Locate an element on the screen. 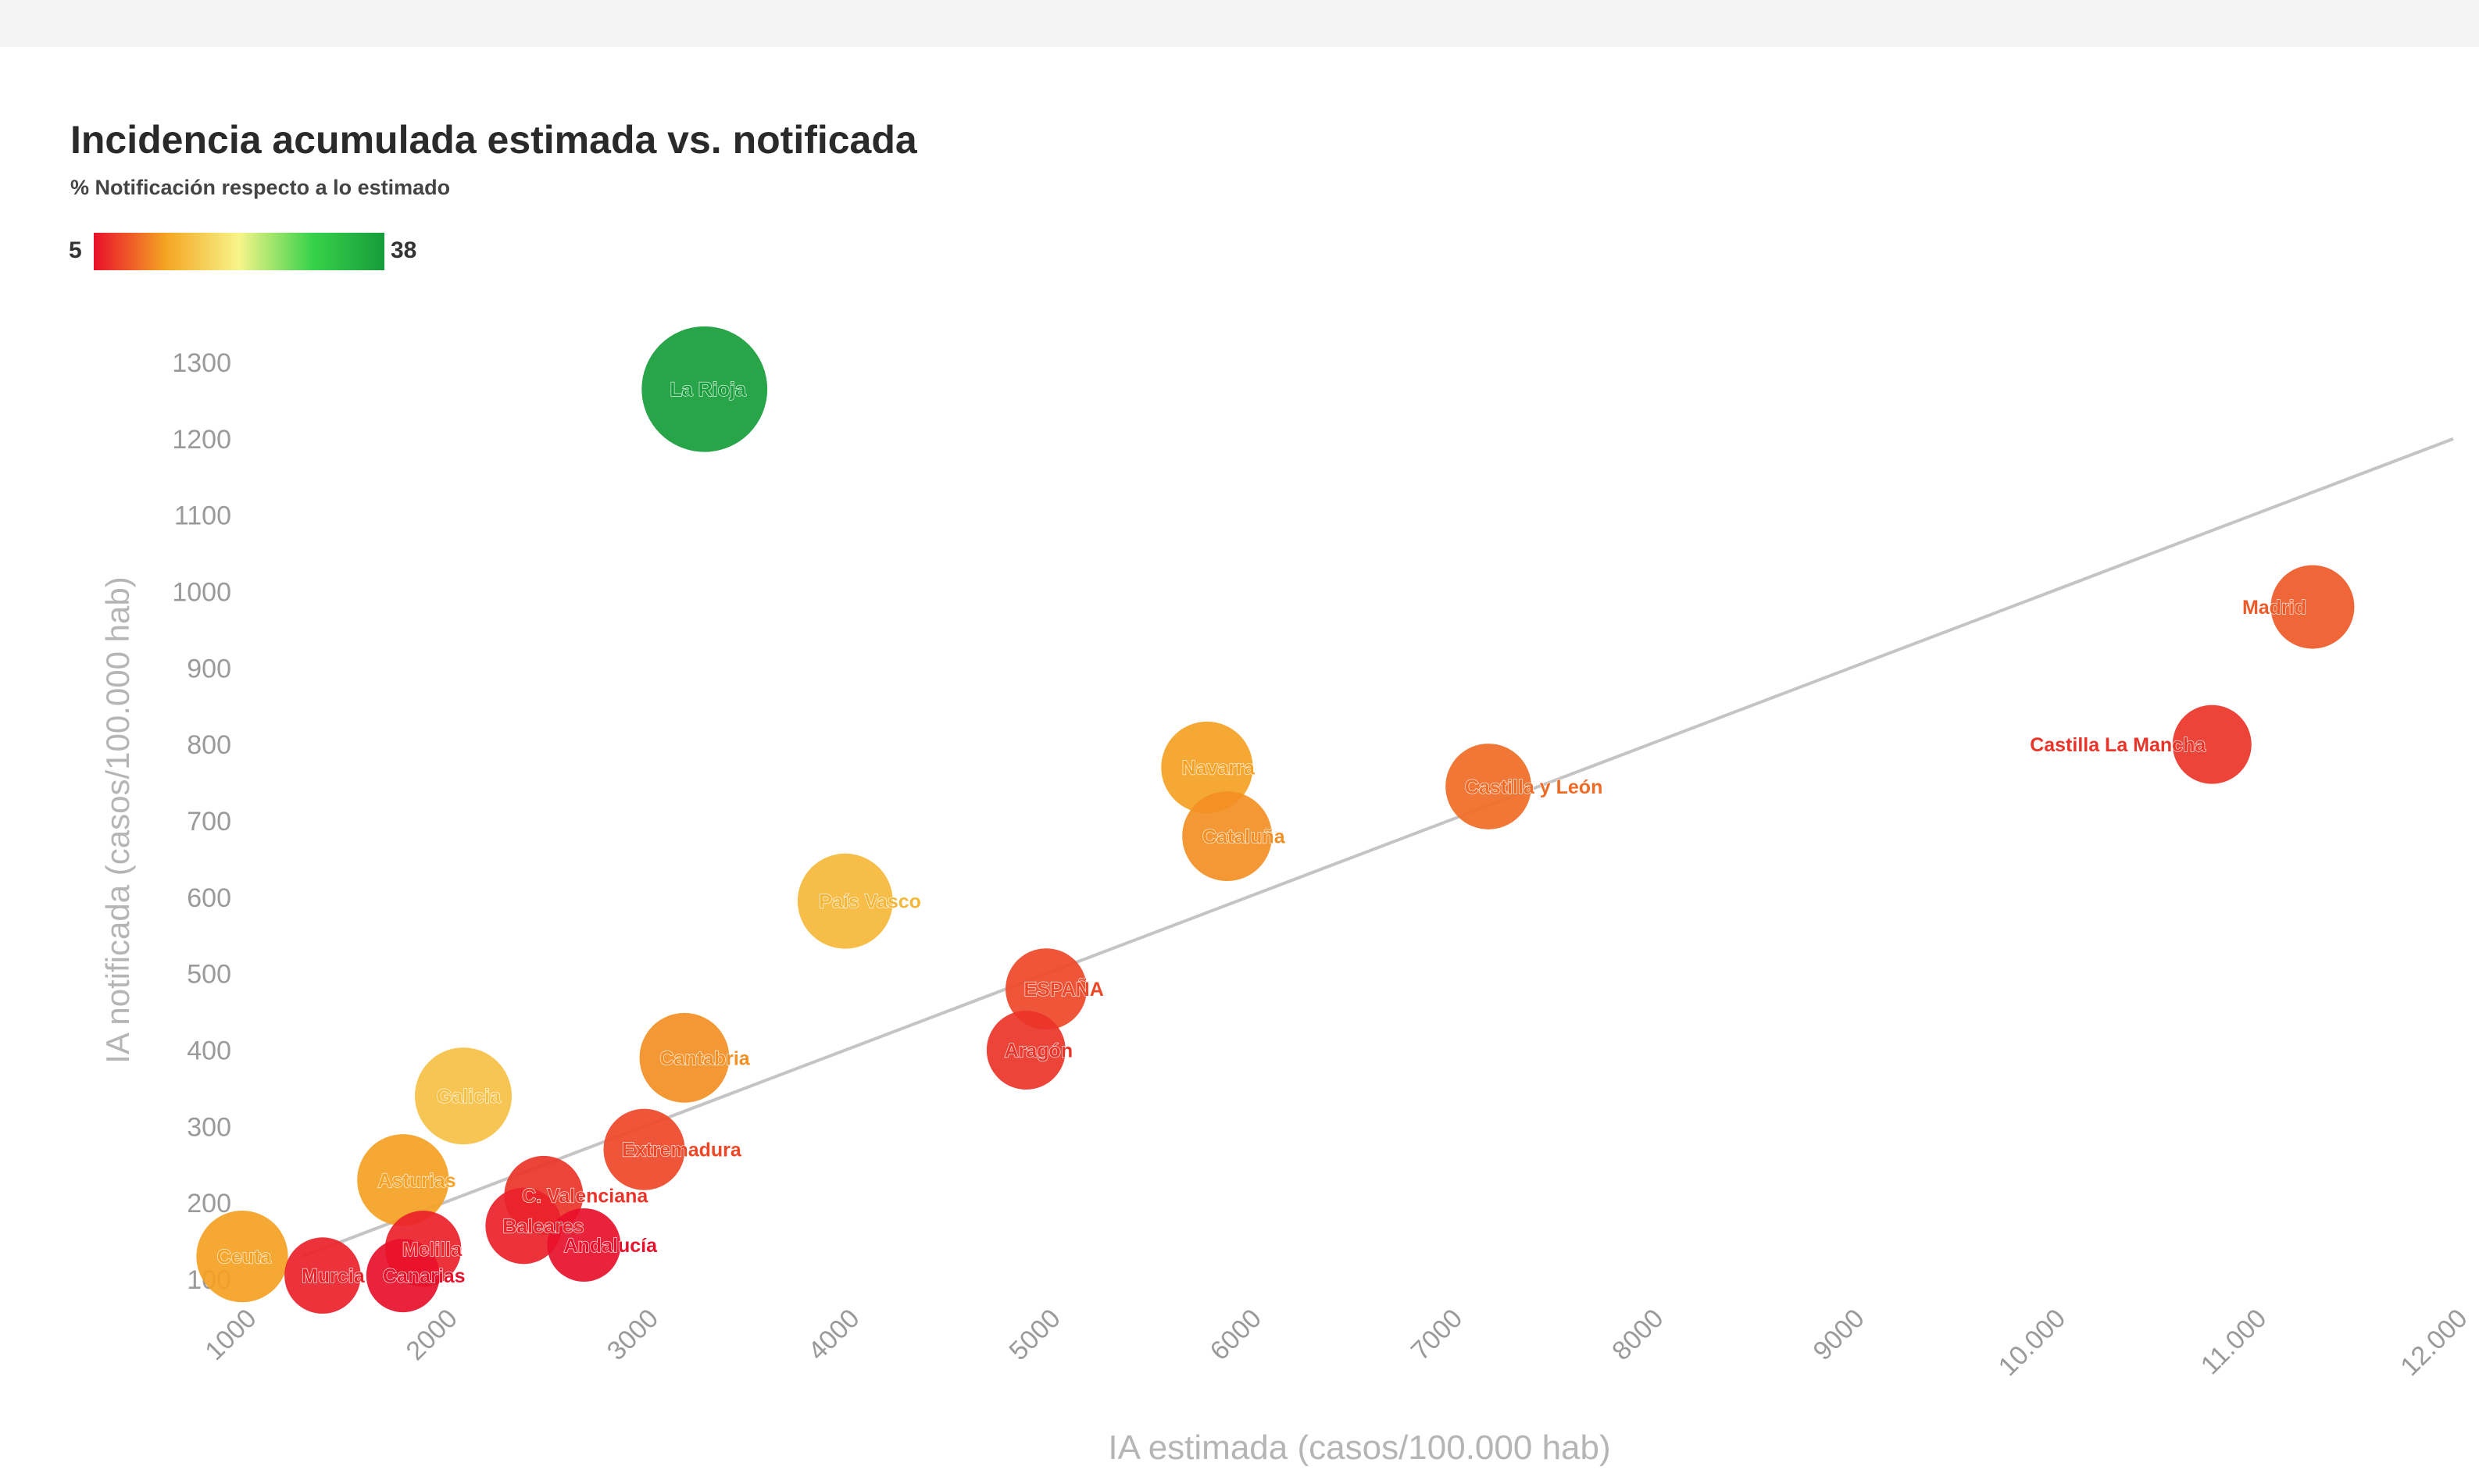  data-label: Navarra is located at coordinates (1219, 768).